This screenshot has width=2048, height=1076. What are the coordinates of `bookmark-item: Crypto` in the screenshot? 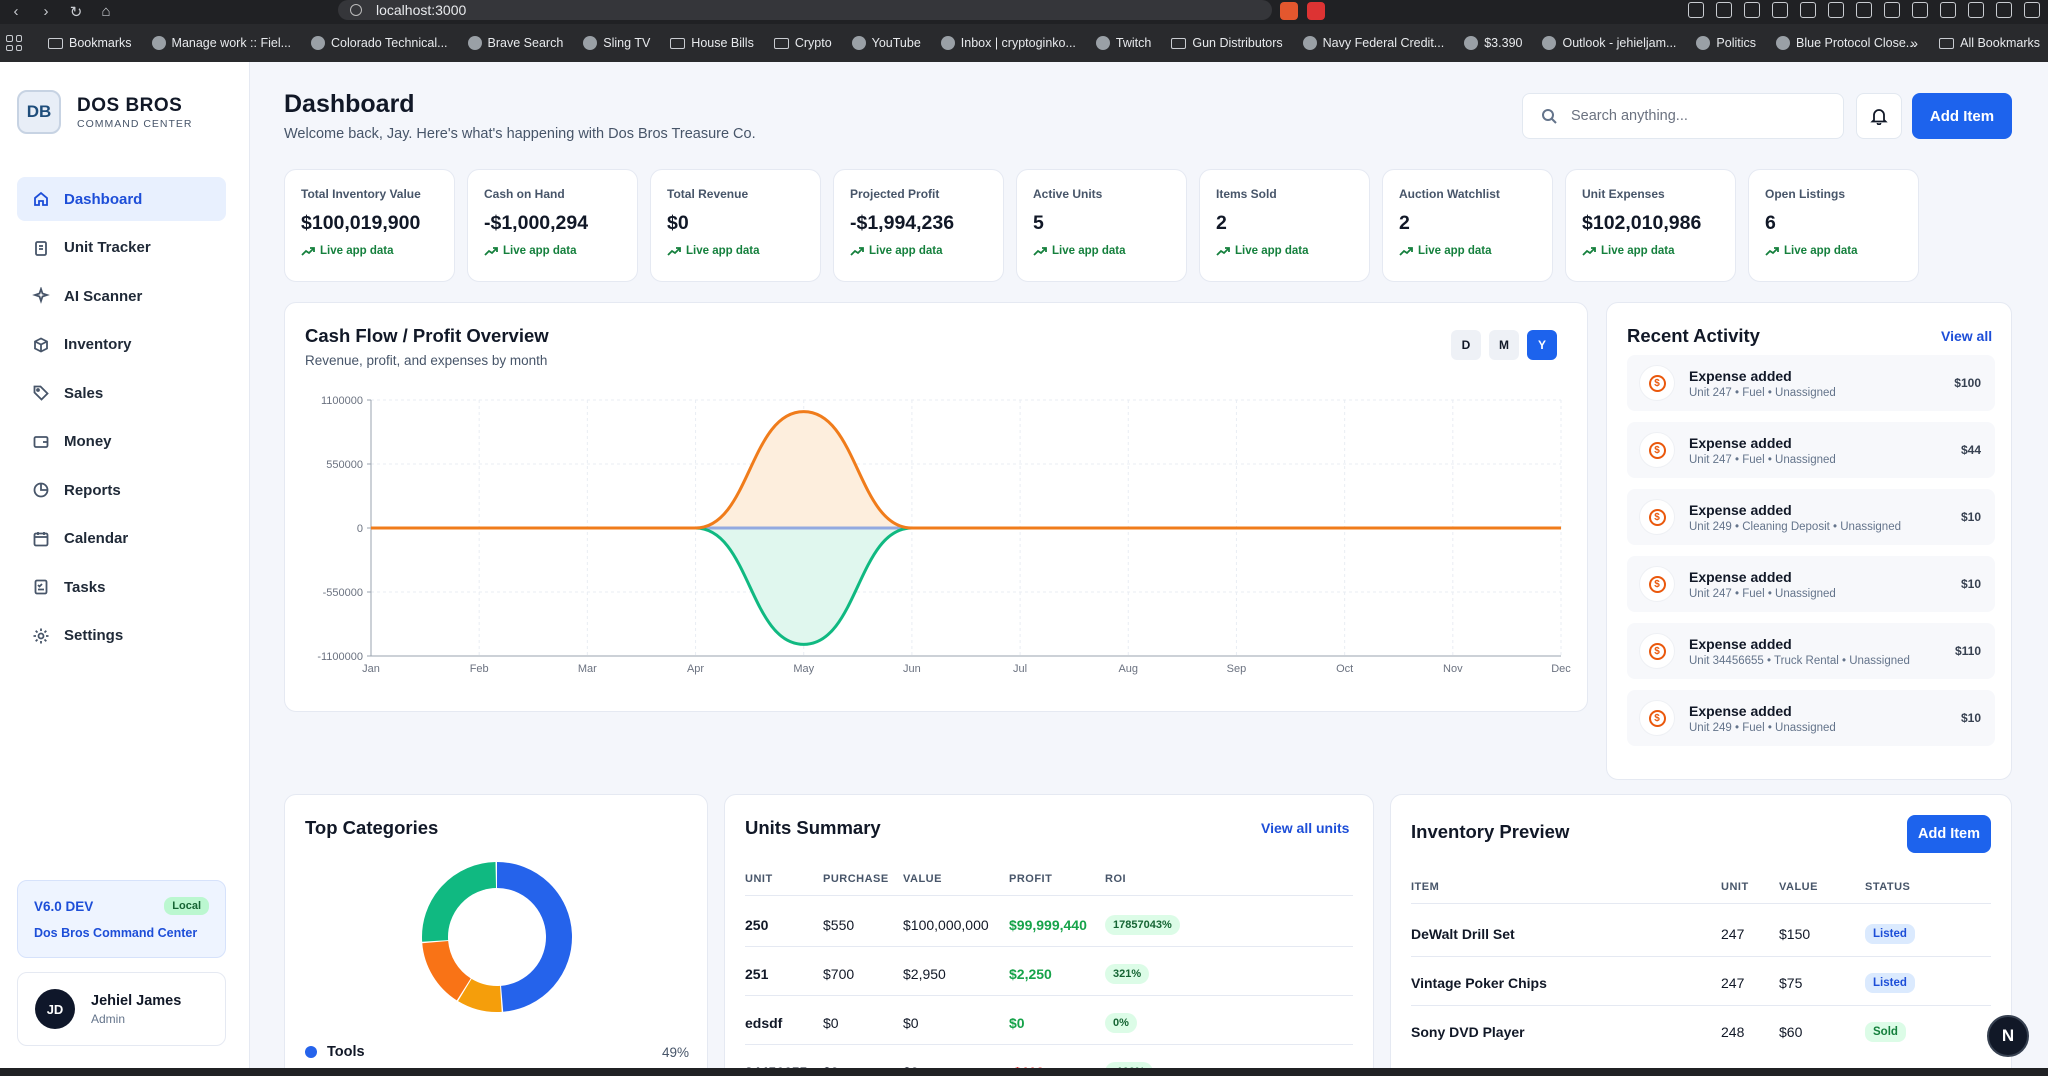 It's located at (802, 43).